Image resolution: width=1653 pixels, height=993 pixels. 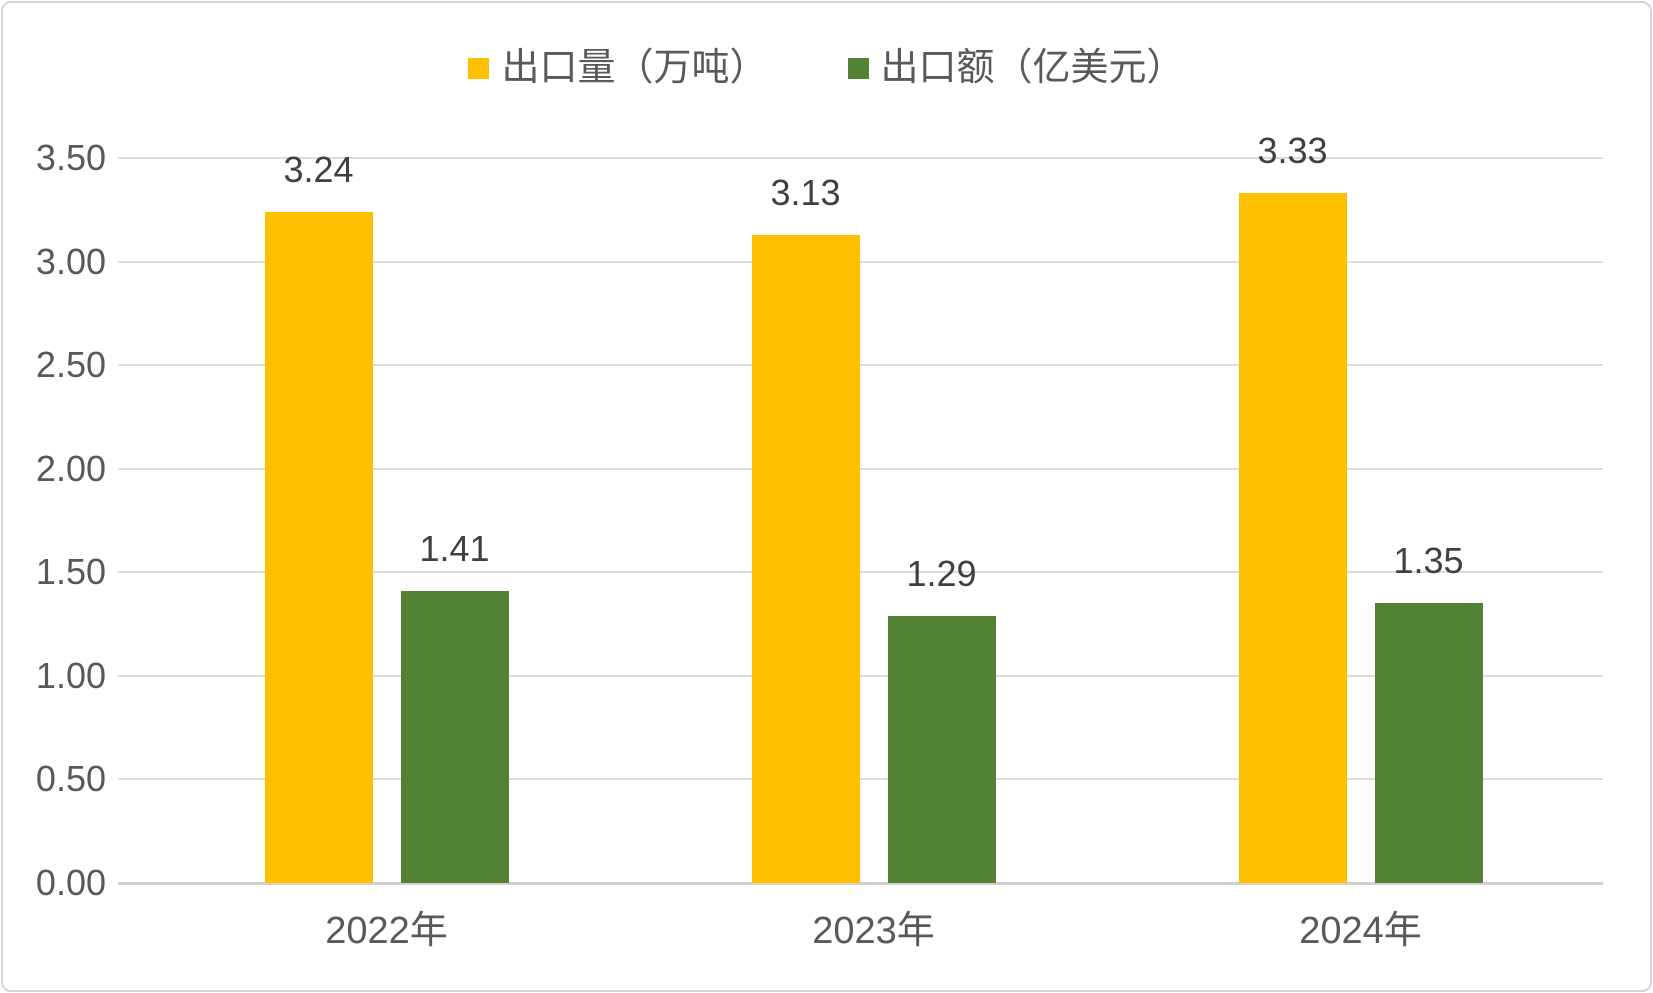 What do you see at coordinates (805, 192) in the screenshot?
I see `bar-value-label: 3.13` at bounding box center [805, 192].